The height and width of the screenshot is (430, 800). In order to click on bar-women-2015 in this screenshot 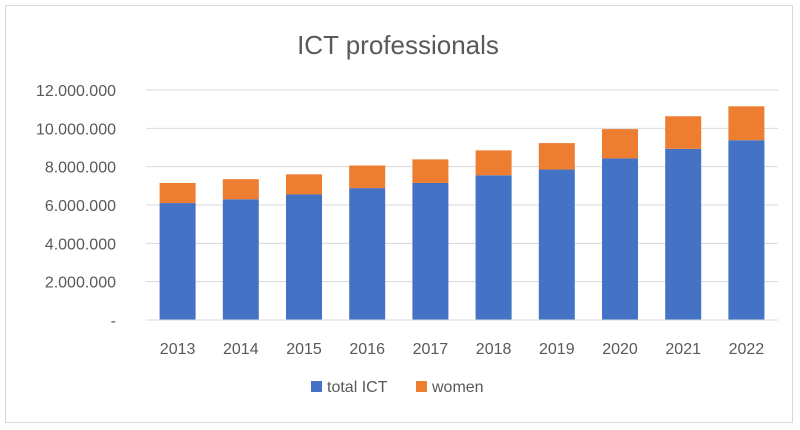, I will do `click(304, 184)`.